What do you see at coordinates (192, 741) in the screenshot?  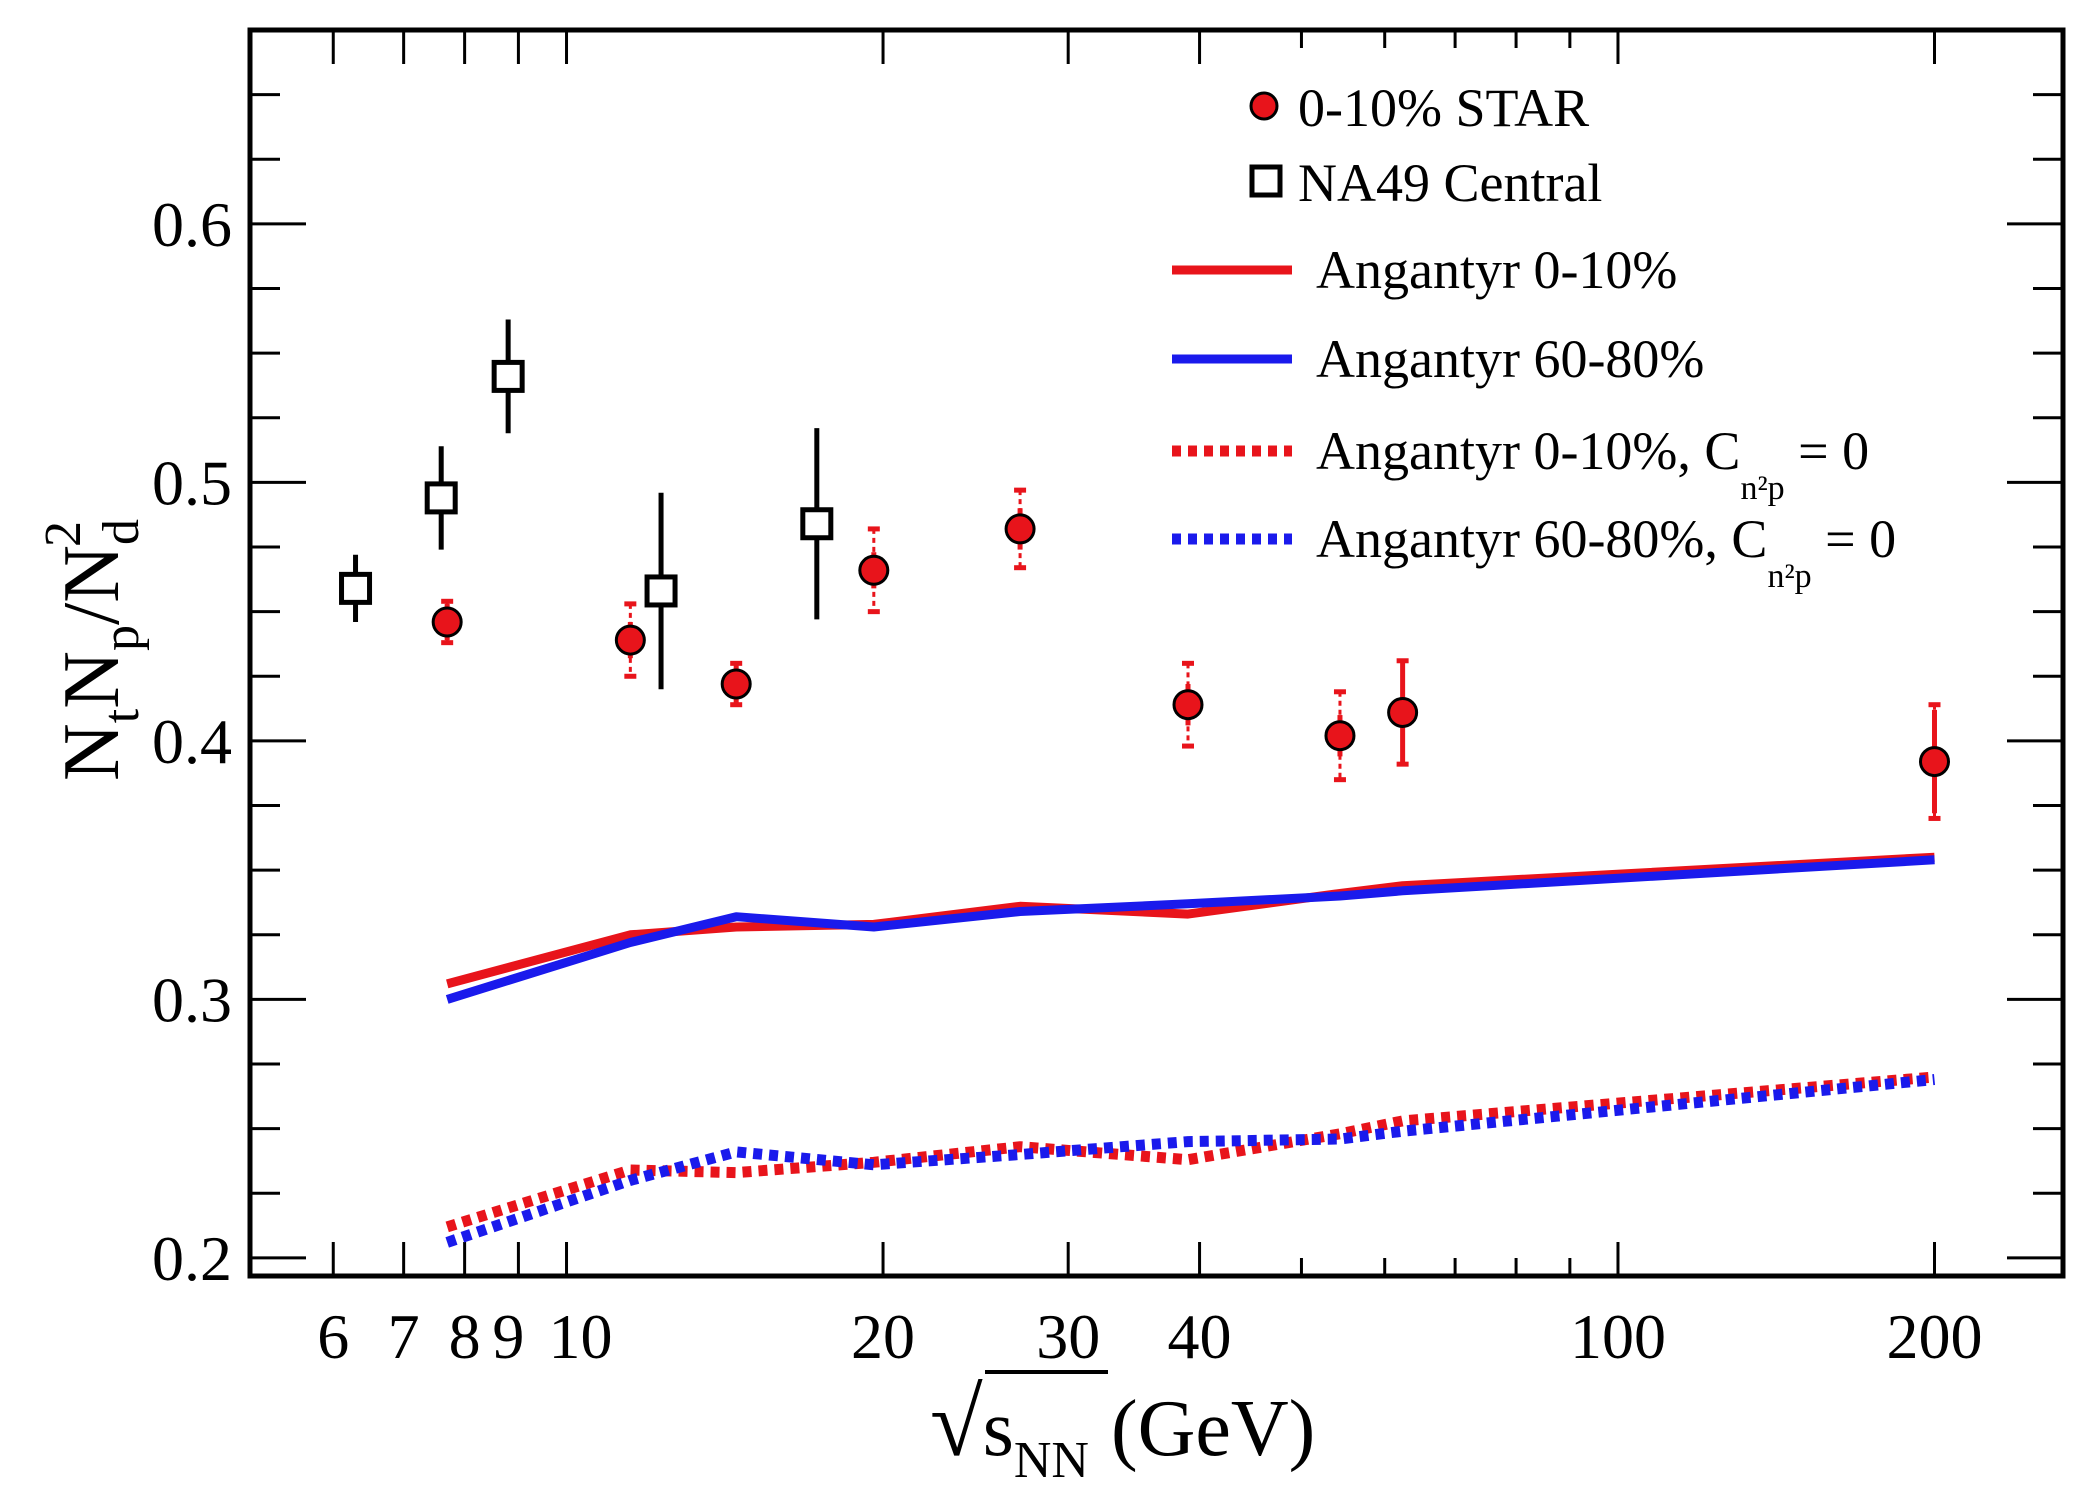 I see `y-tick-label: 0.4` at bounding box center [192, 741].